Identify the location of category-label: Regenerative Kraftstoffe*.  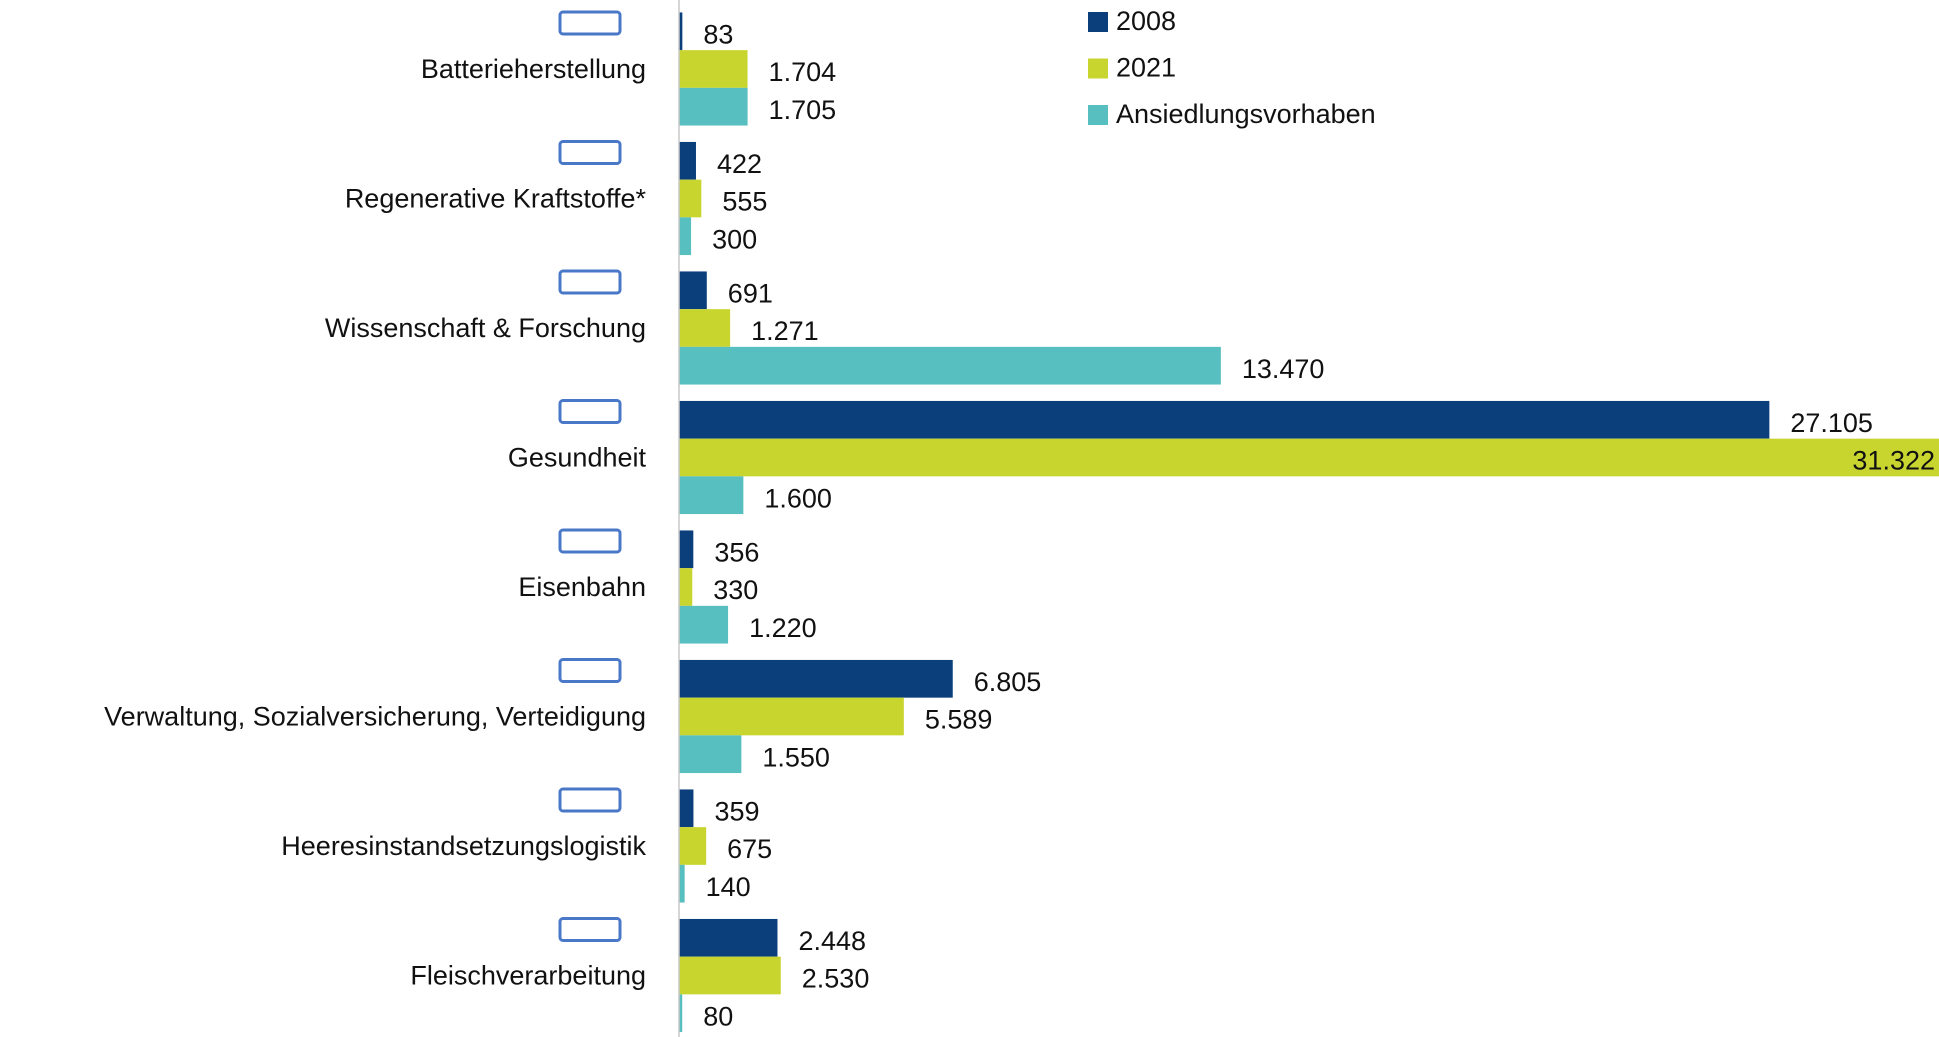
(496, 199).